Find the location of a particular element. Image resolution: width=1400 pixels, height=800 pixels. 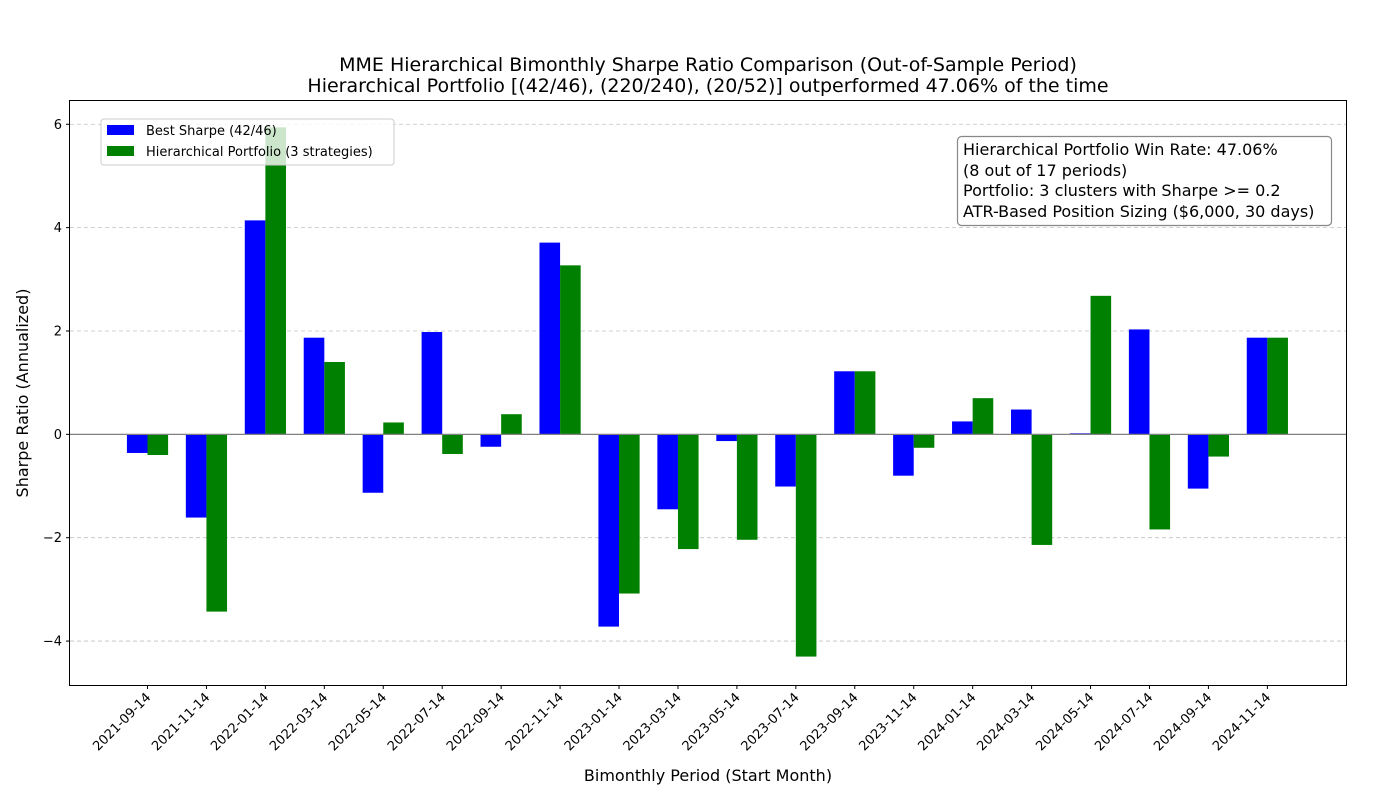

y-tick-label: 2 is located at coordinates (58, 331).